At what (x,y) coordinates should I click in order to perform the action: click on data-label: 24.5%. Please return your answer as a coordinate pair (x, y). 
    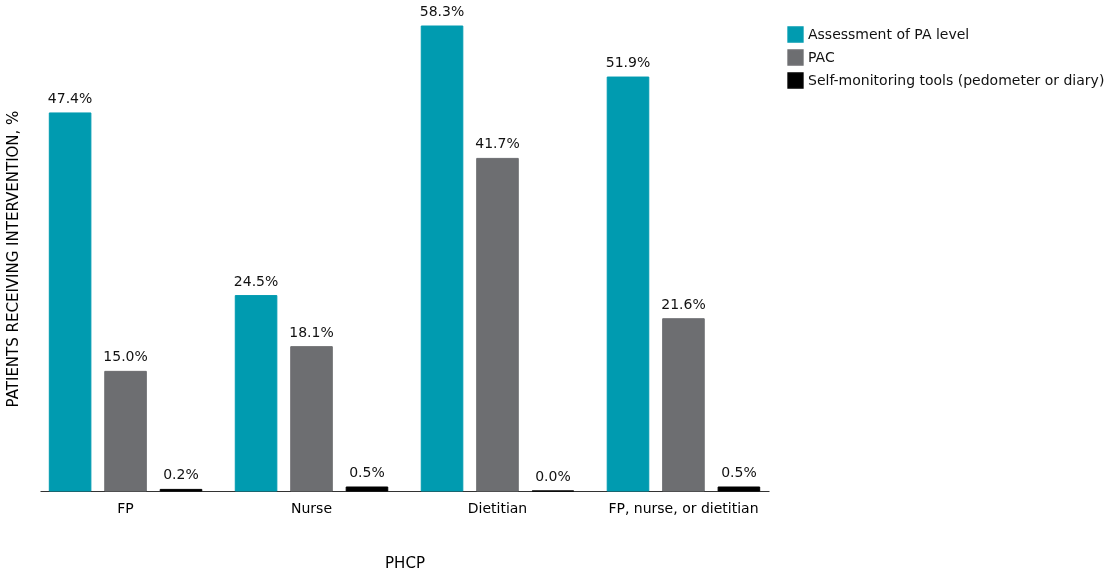
    Looking at the image, I should click on (256, 280).